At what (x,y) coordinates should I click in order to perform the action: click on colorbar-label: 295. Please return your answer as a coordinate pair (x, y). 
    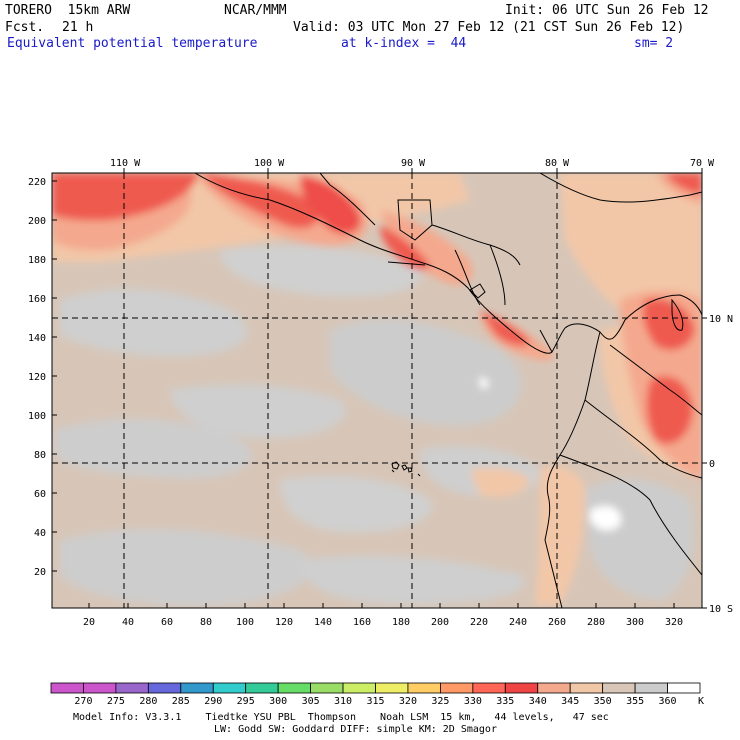
    Looking at the image, I should click on (246, 701).